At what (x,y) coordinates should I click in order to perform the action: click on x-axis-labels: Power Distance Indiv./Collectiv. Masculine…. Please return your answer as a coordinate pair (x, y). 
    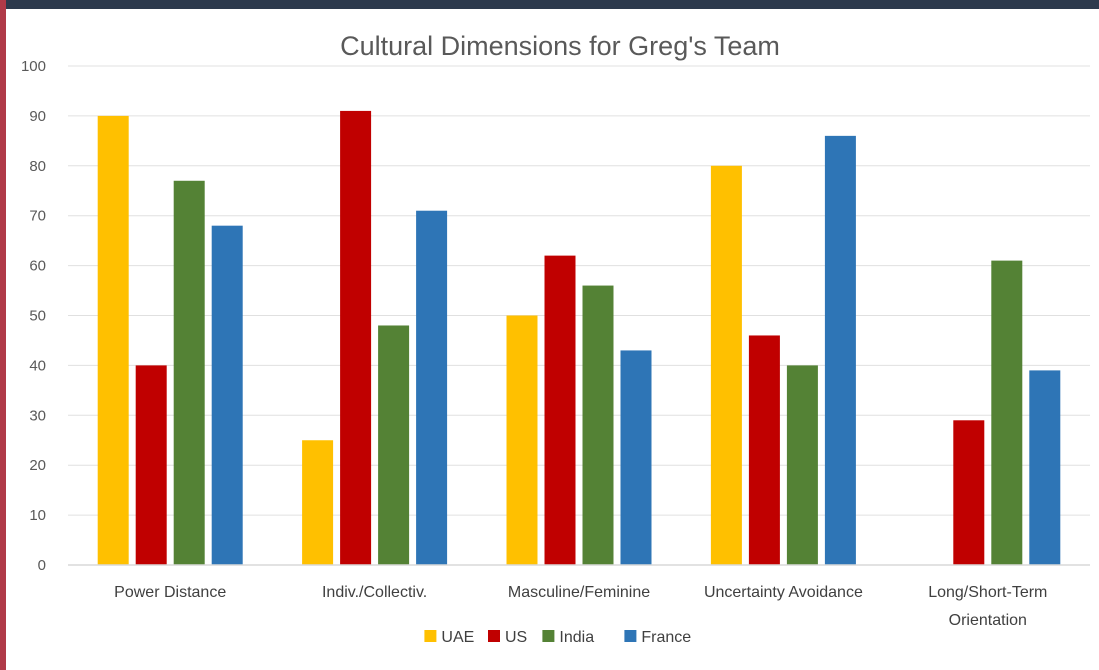
    Looking at the image, I should click on (580, 606).